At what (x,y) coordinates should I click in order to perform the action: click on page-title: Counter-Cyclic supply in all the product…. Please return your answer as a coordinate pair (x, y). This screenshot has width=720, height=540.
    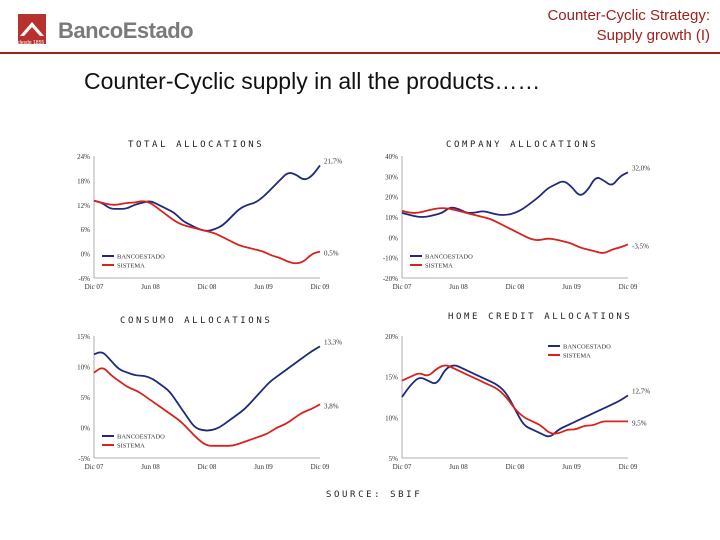
    Looking at the image, I should click on (312, 81).